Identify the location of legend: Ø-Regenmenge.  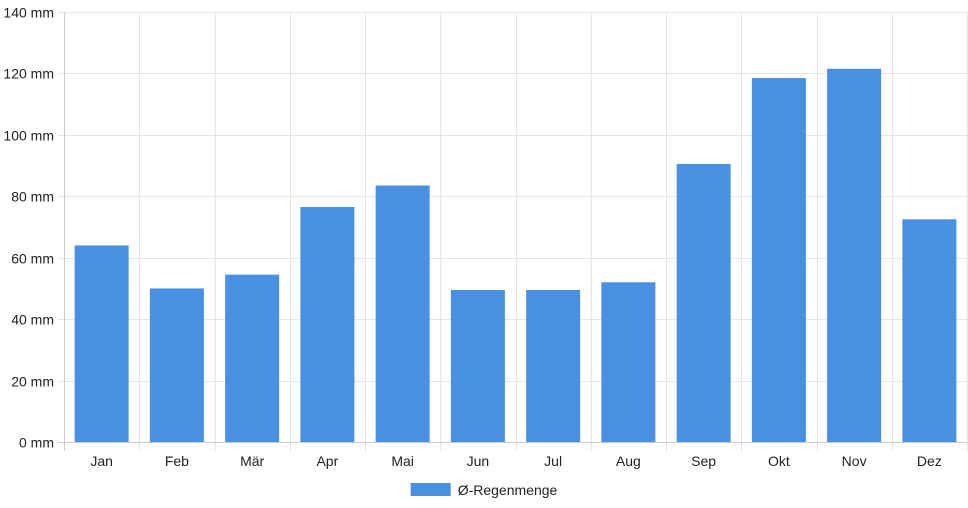
(484, 490).